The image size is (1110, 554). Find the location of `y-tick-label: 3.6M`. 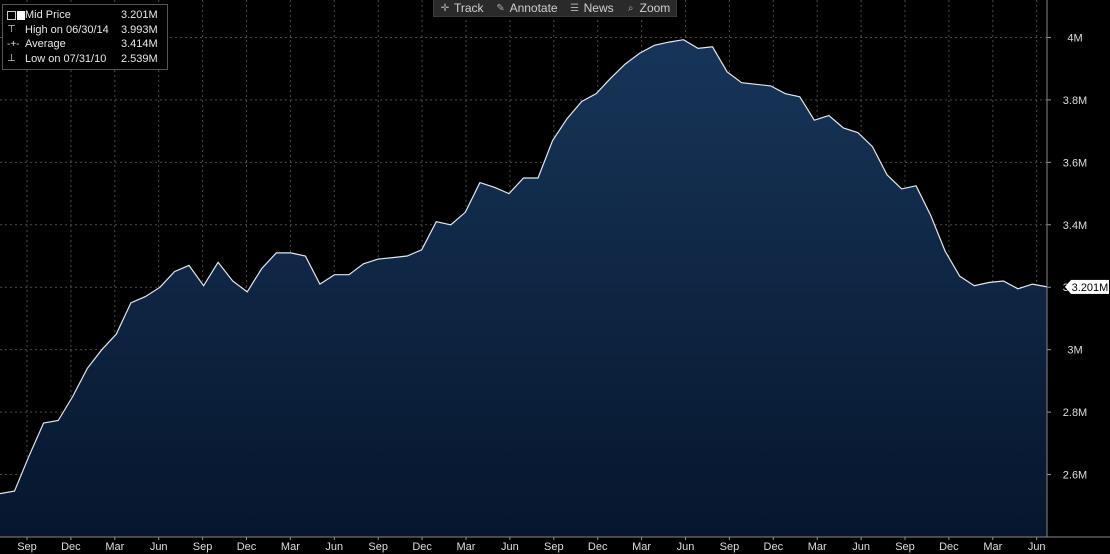

y-tick-label: 3.6M is located at coordinates (1075, 163).